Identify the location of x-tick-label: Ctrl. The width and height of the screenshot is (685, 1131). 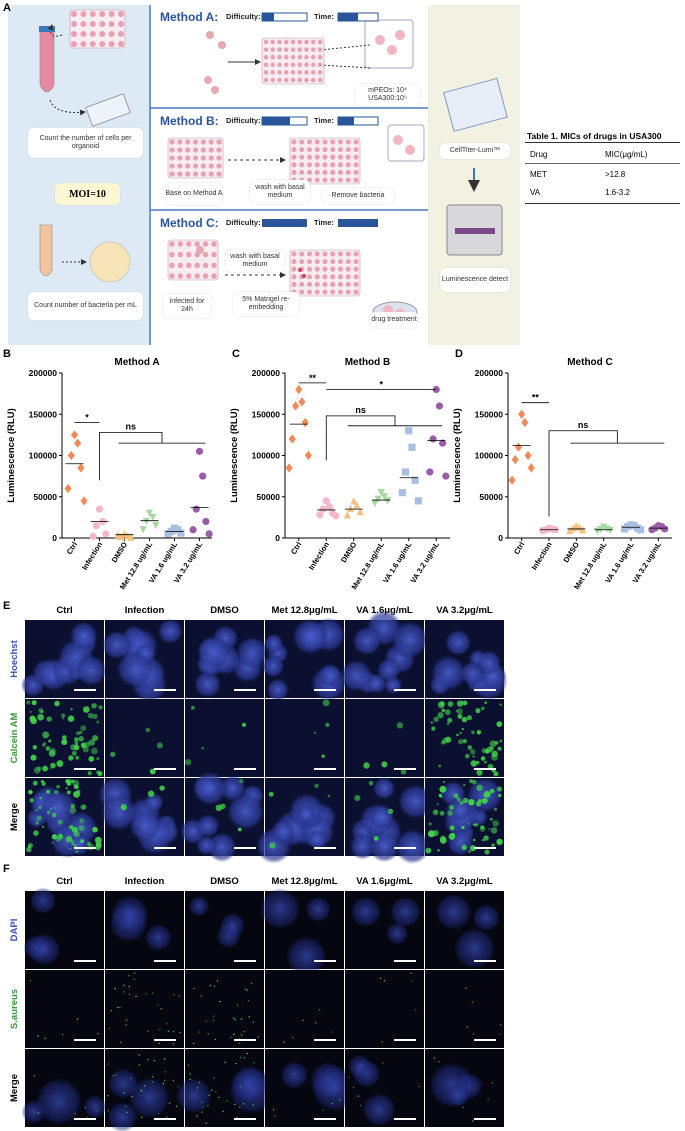
(519, 548).